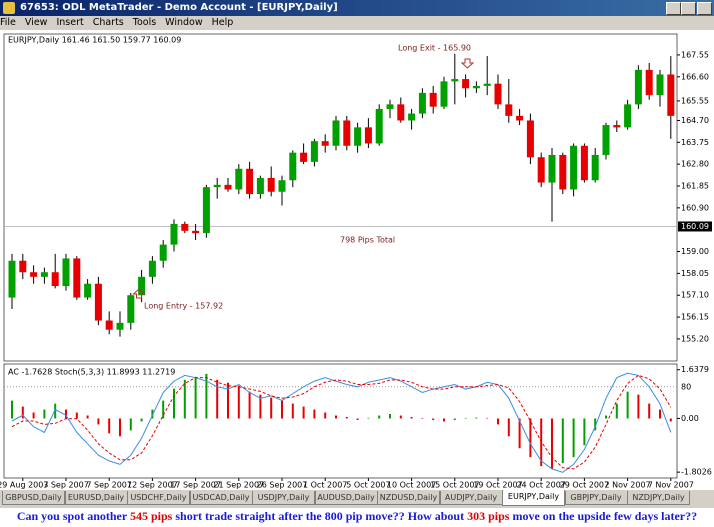 The height and width of the screenshot is (527, 714). Describe the element at coordinates (533, 498) in the screenshot. I see `chart-tab: EURJPY,Daily` at that location.